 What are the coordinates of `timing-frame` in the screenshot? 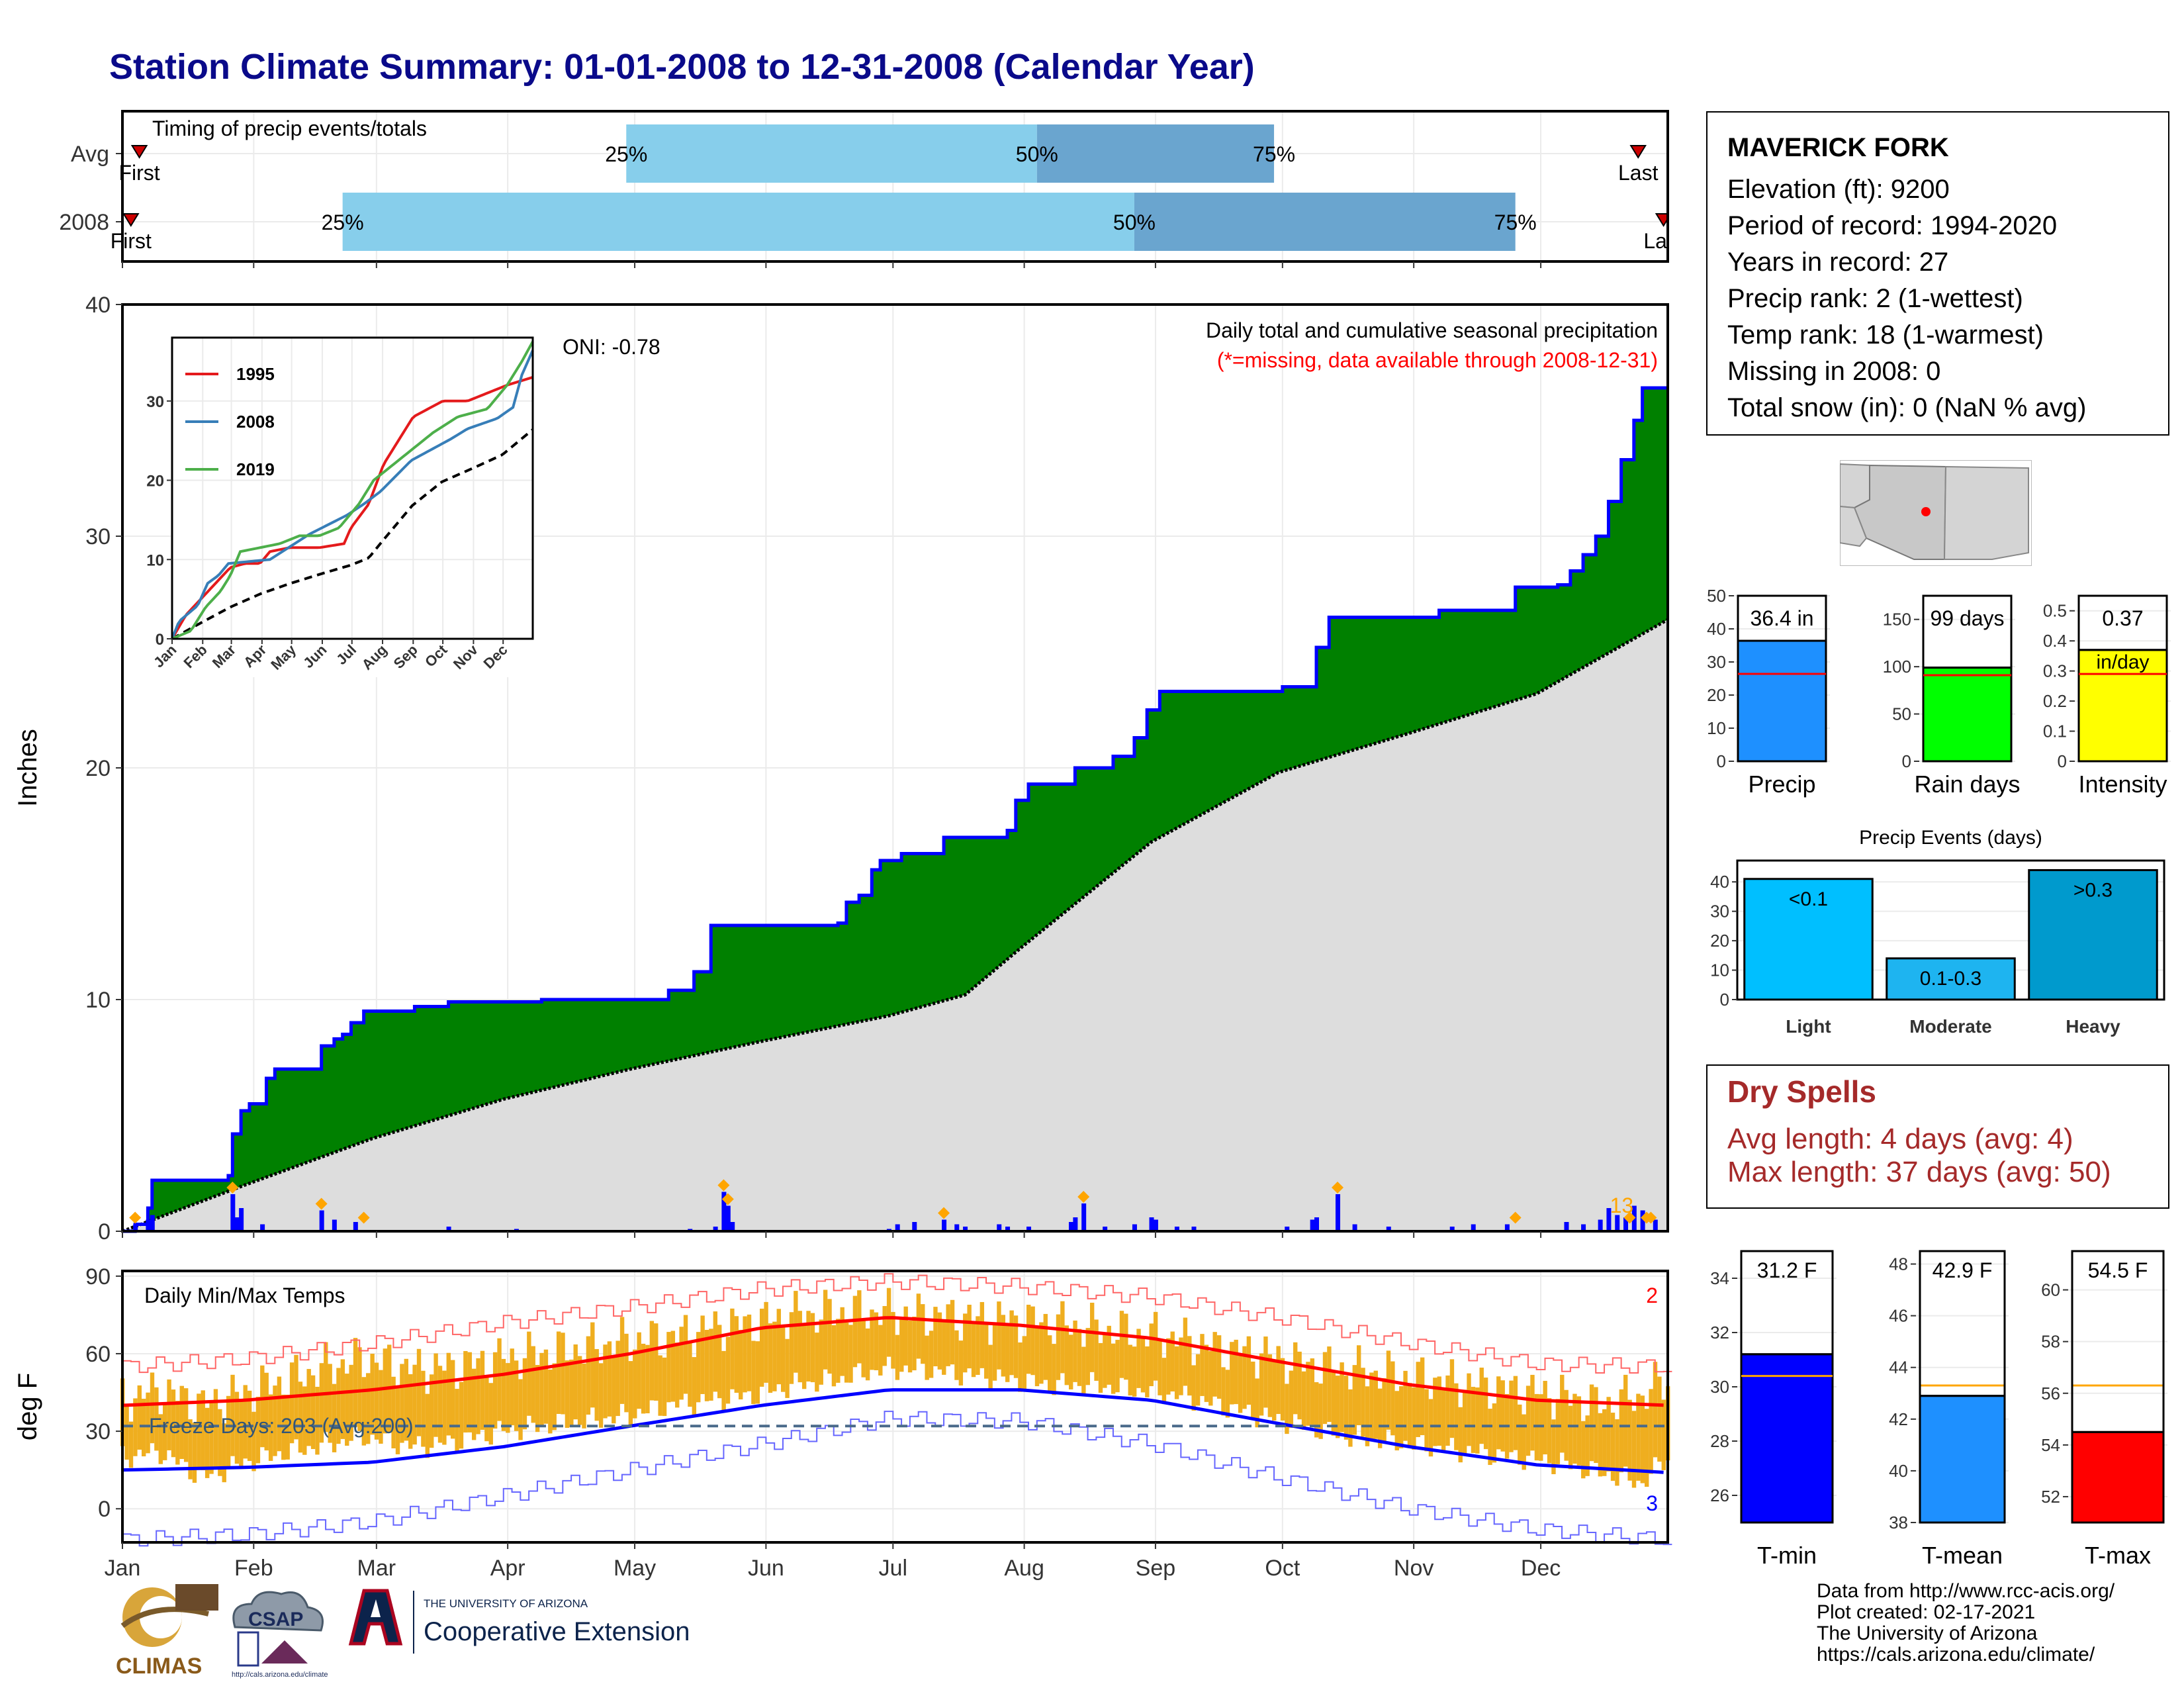 It's located at (895, 186).